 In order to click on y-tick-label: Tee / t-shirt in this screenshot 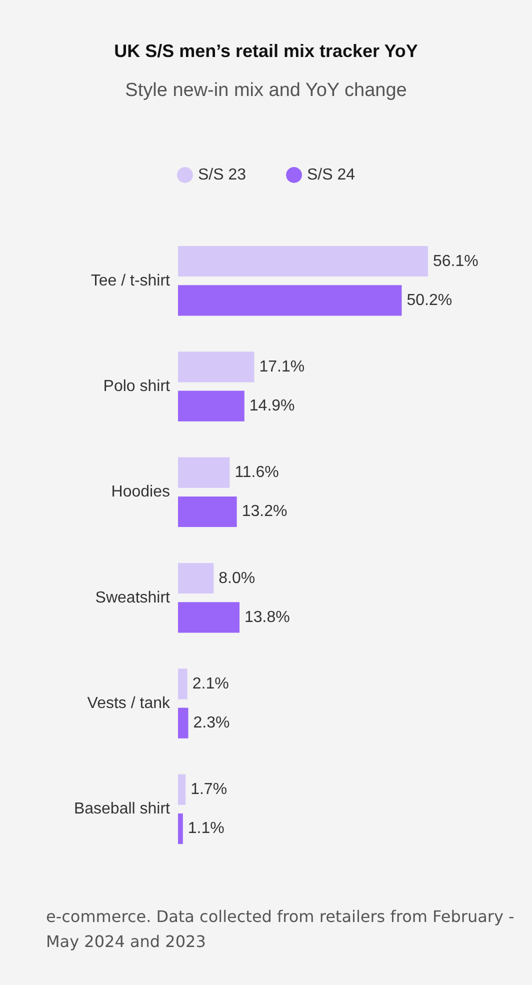, I will do `click(130, 281)`.